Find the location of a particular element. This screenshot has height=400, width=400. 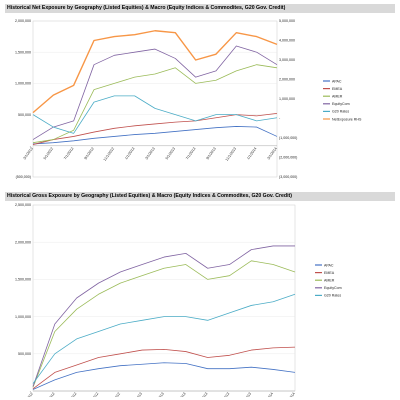

y2-tick-label: 5,000,000 is located at coordinates (287, 21).